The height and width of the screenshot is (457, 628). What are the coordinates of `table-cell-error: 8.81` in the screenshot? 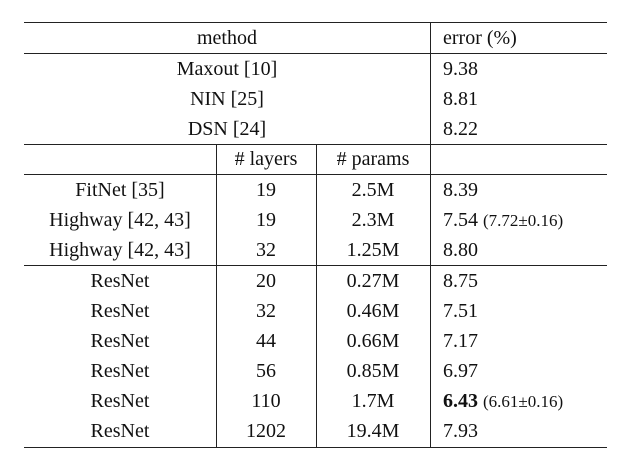 It's located at (460, 99).